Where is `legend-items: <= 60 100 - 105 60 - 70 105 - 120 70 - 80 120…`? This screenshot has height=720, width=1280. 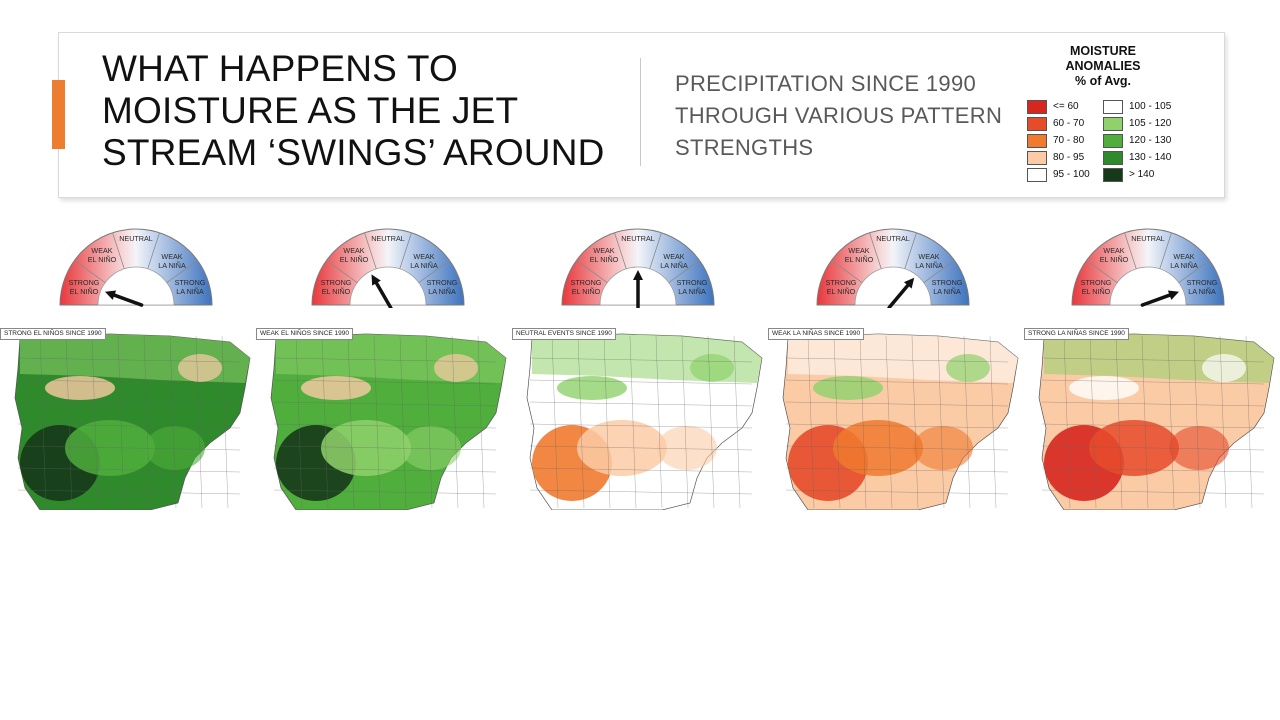 legend-items: <= 60 100 - 105 60 - 70 105 - 120 70 - 80 120… is located at coordinates (1105, 140).